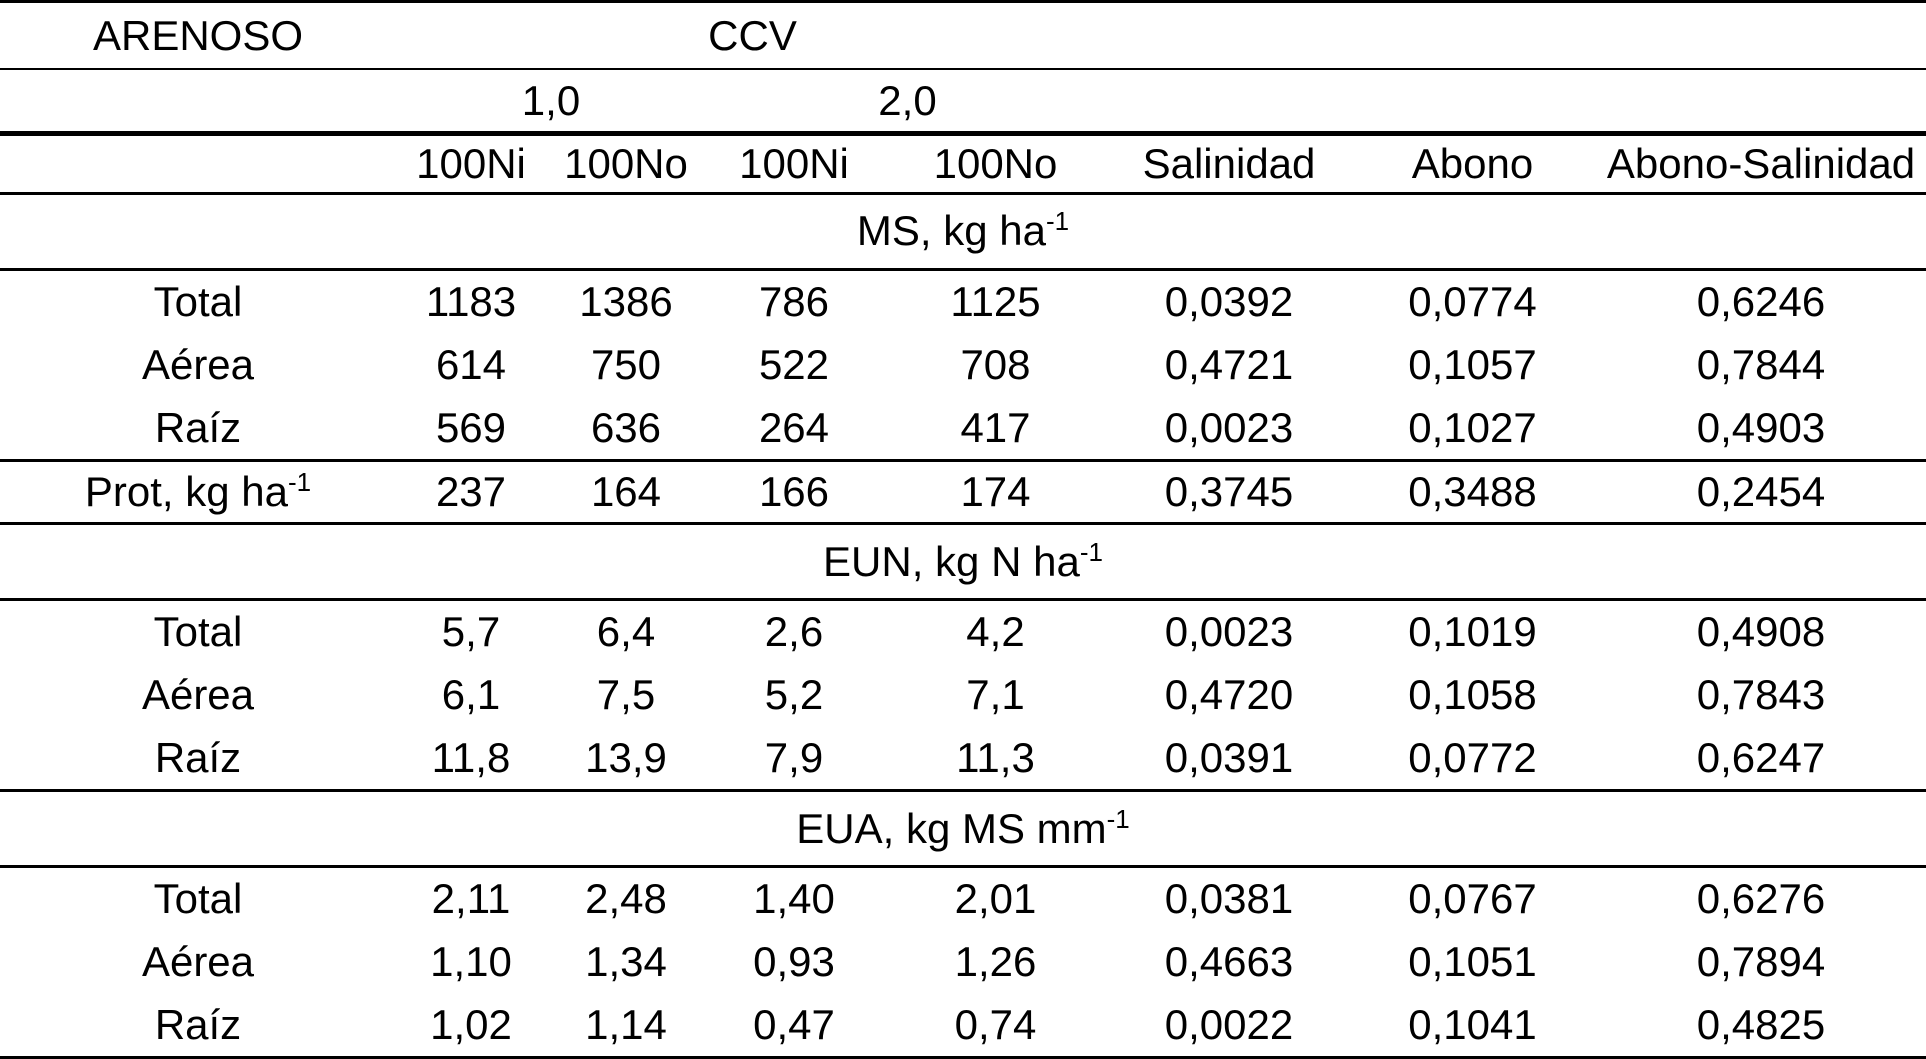  Describe the element at coordinates (1761, 493) in the screenshot. I see `data-cell: 0,2454` at that location.